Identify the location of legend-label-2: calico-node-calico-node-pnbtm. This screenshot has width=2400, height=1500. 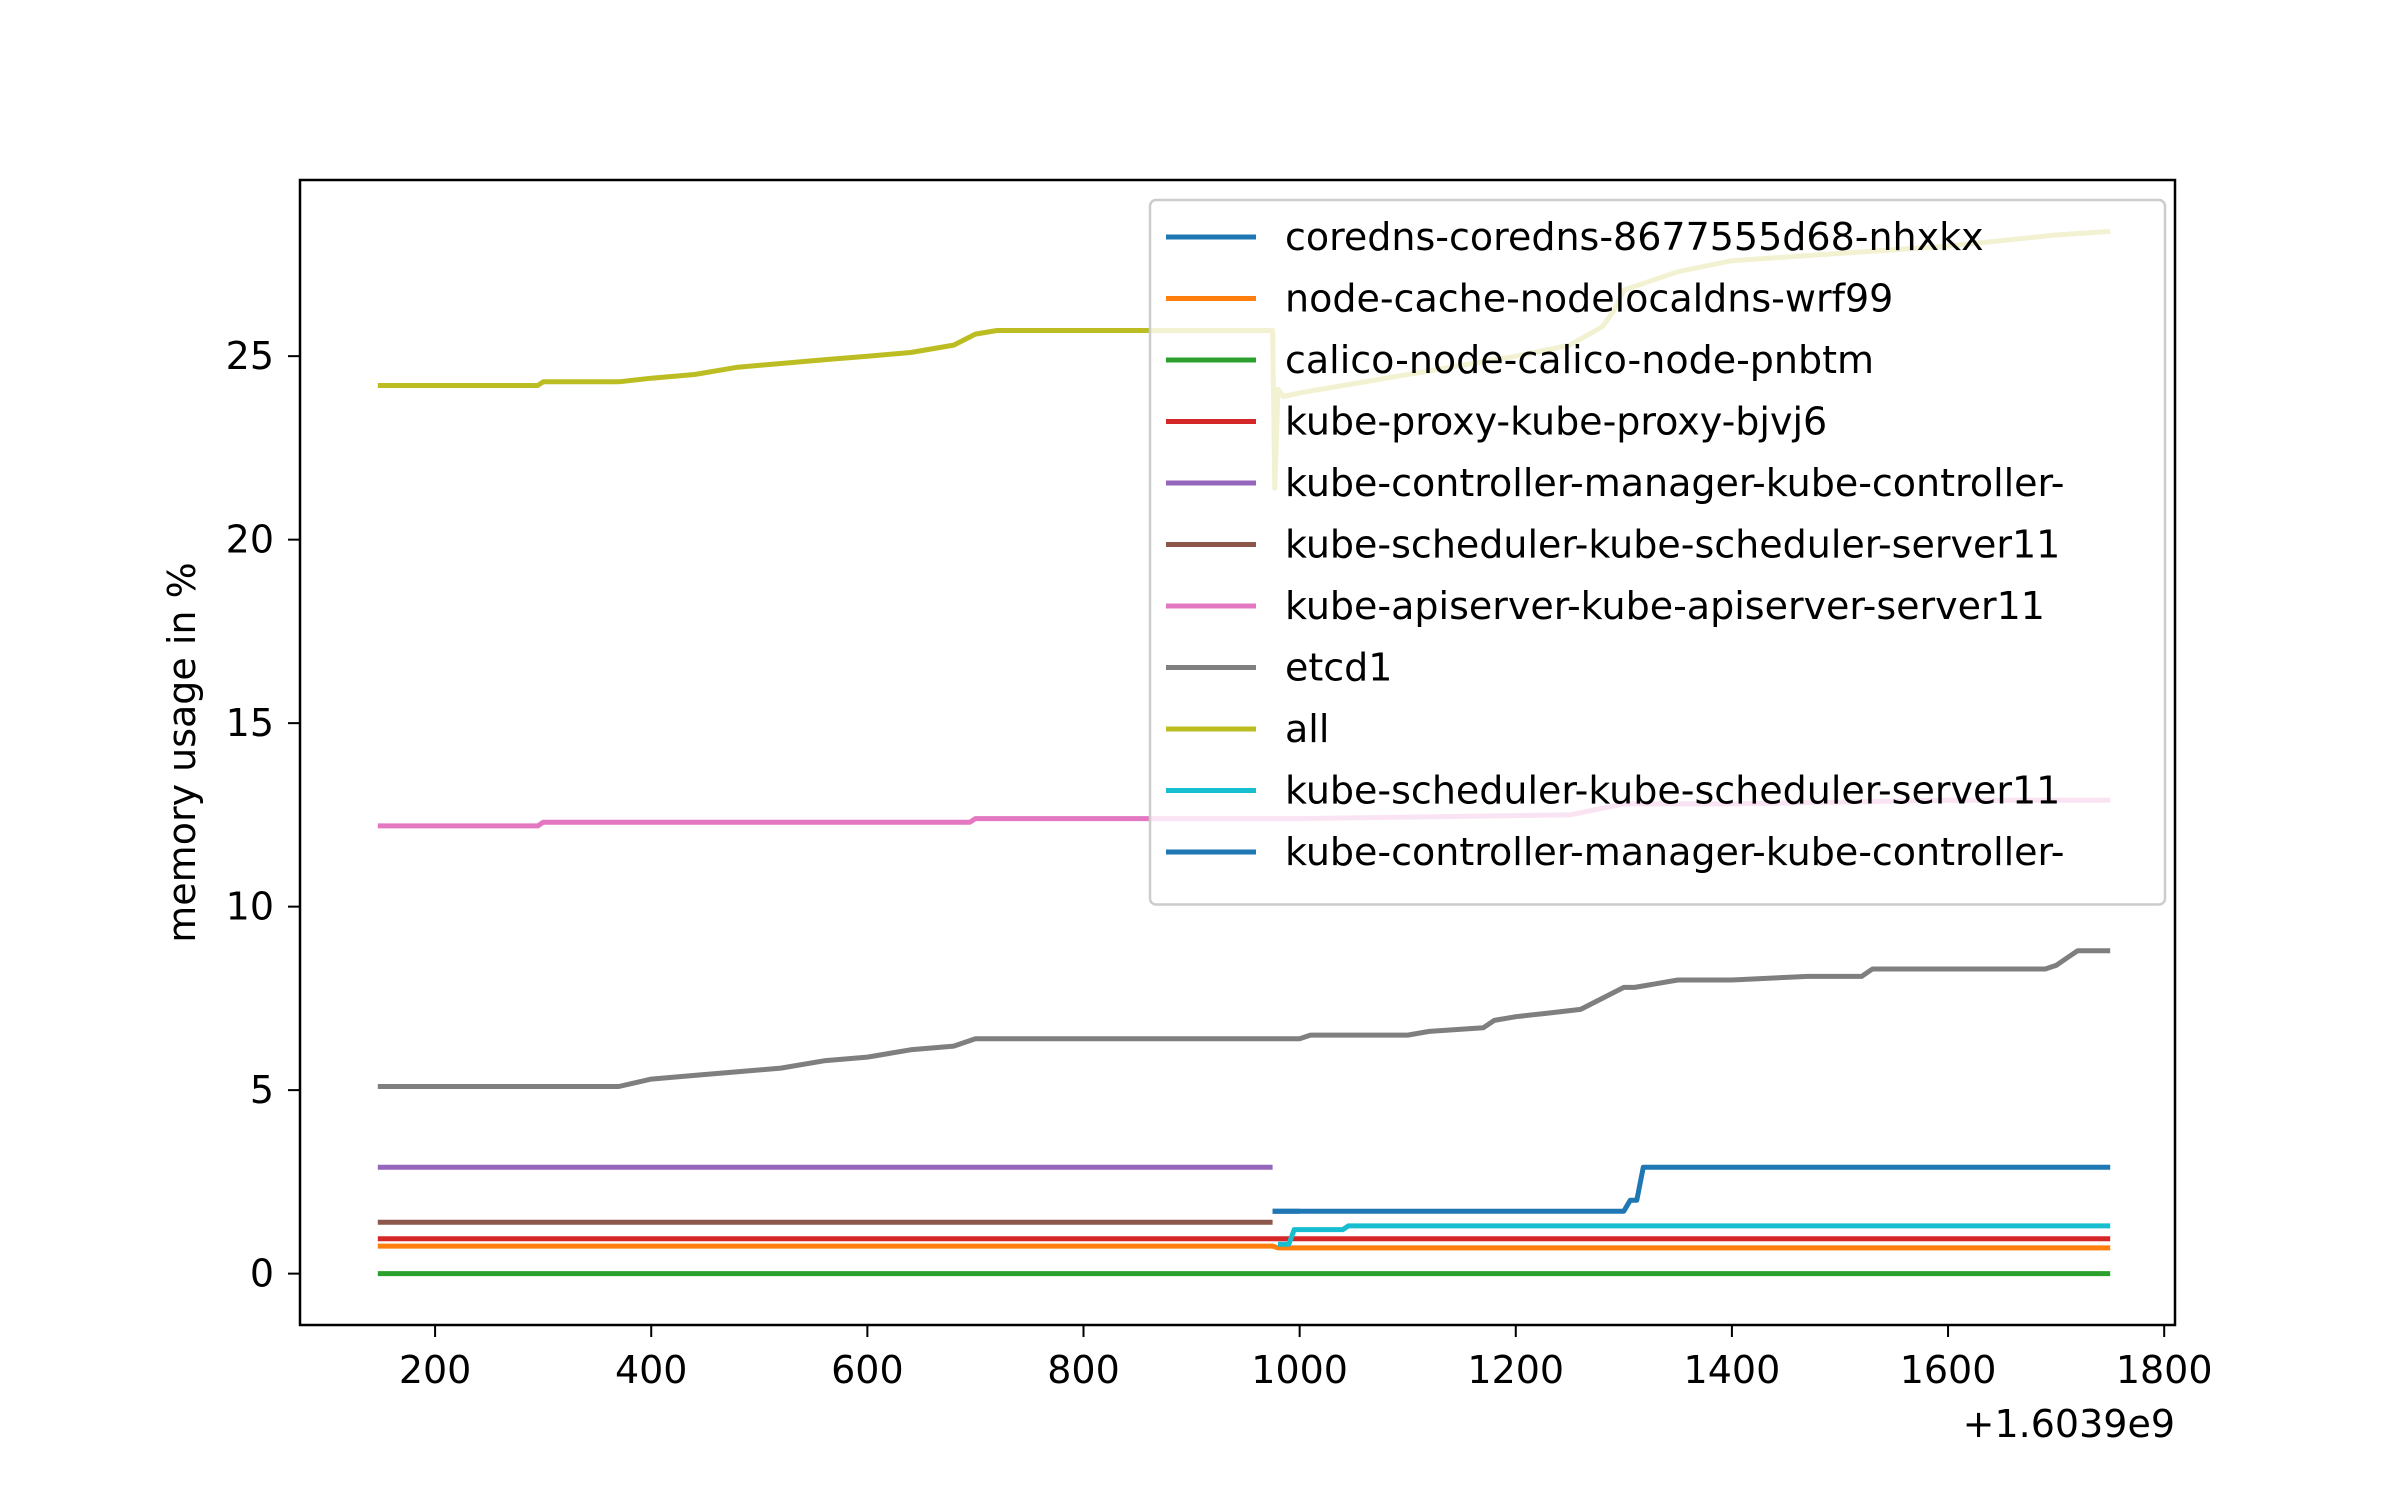
(1579, 360).